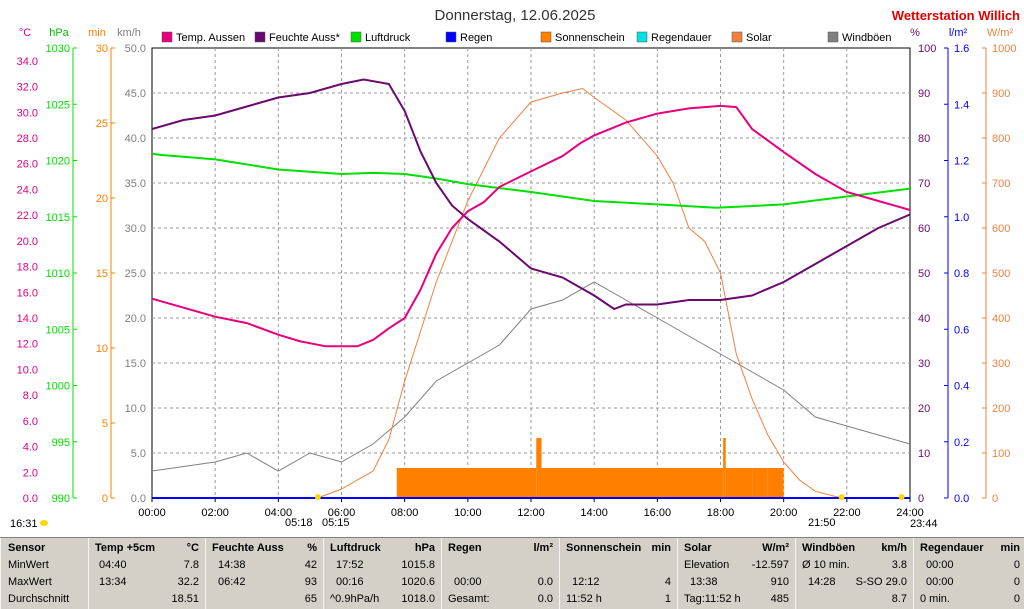 The image size is (1024, 609). What do you see at coordinates (924, 274) in the screenshot?
I see `humidity-tick-label: 50` at bounding box center [924, 274].